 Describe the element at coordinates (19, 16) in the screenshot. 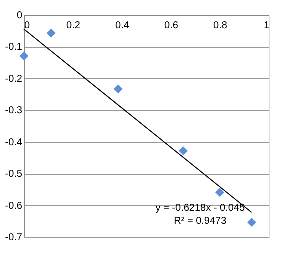

I see `y-tick-label: 0` at that location.